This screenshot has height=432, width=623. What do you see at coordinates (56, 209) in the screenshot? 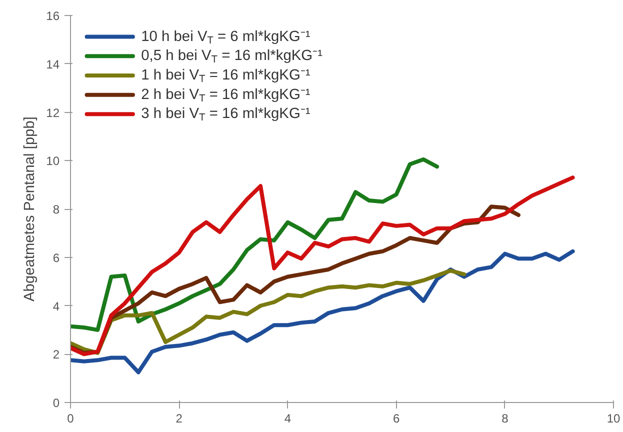
I see `y-tick-label: 8` at bounding box center [56, 209].